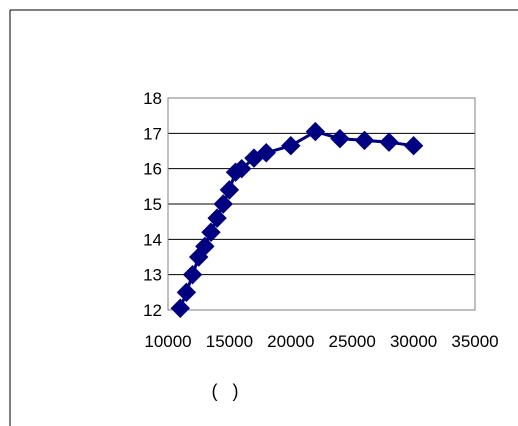  What do you see at coordinates (152, 239) in the screenshot?
I see `y-tick-label: 14` at bounding box center [152, 239].